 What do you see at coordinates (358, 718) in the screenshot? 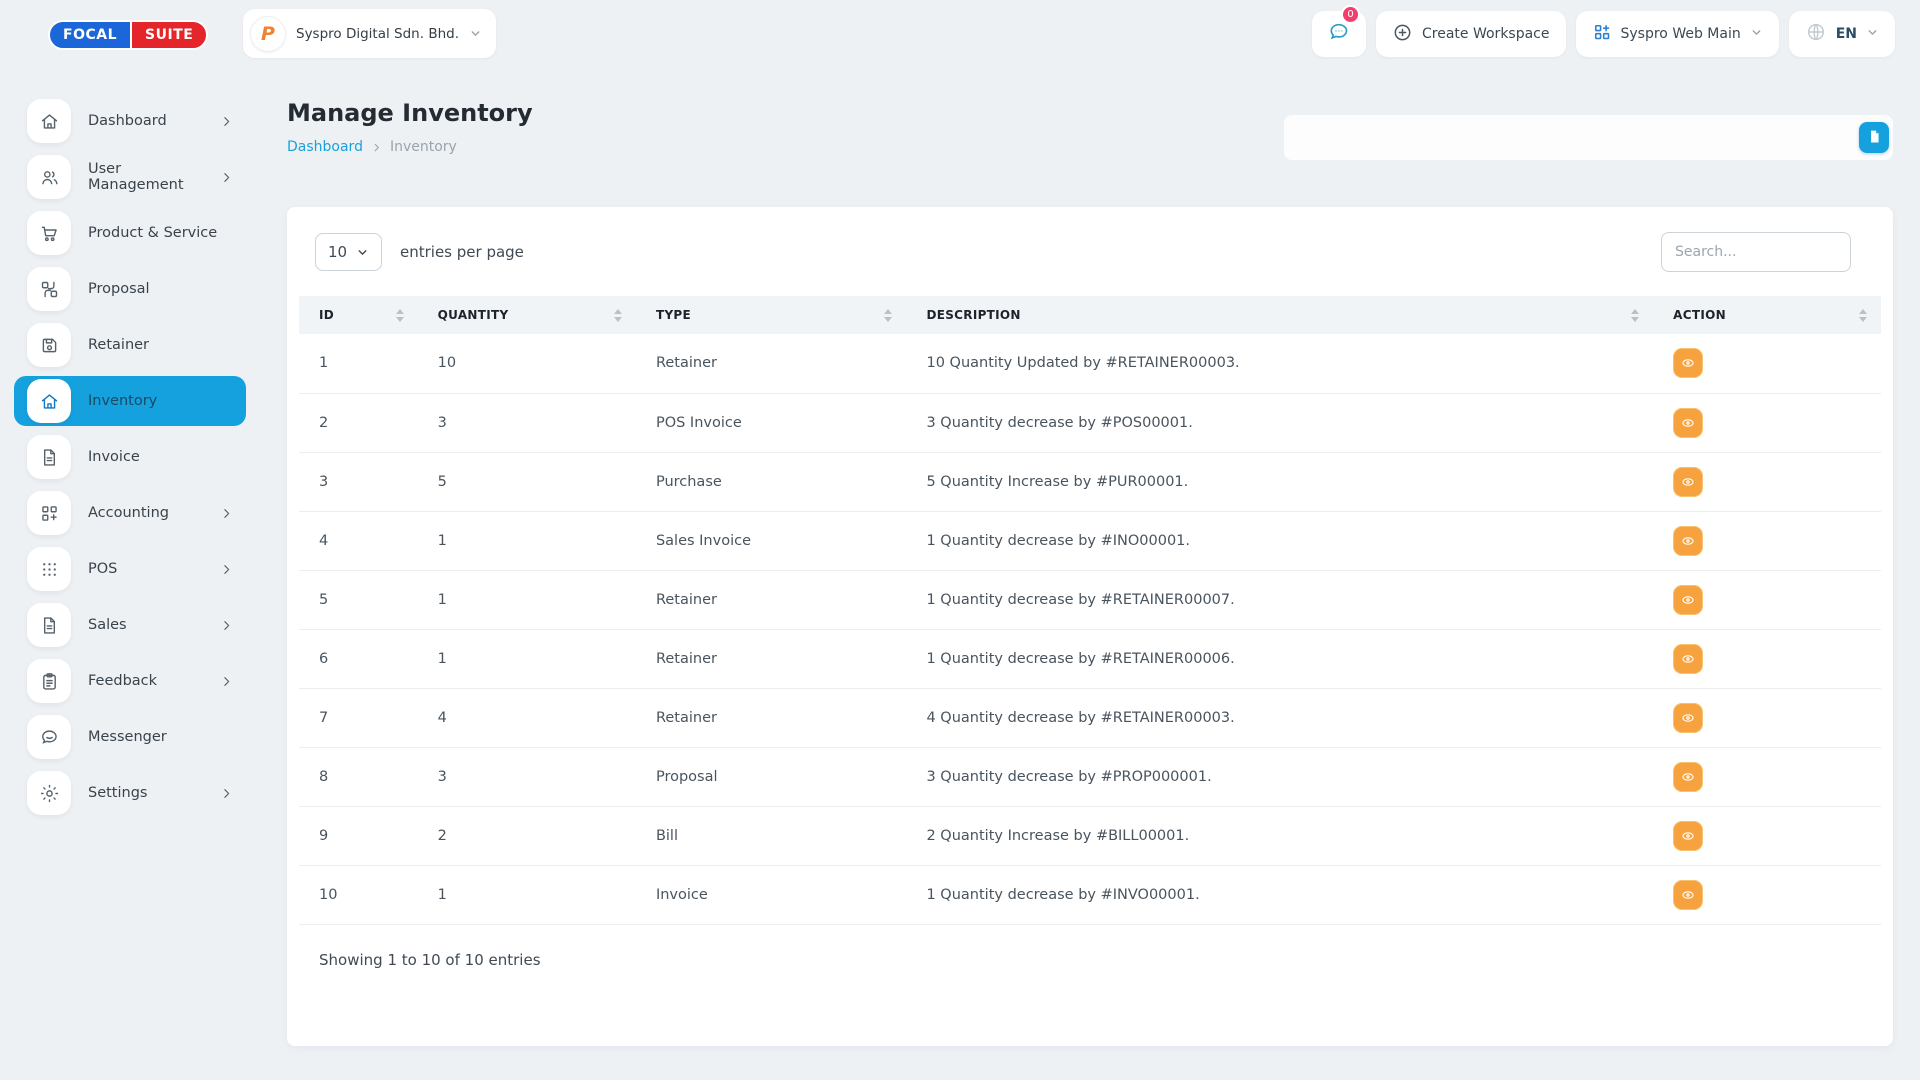
I see `cell-id: 7` at bounding box center [358, 718].